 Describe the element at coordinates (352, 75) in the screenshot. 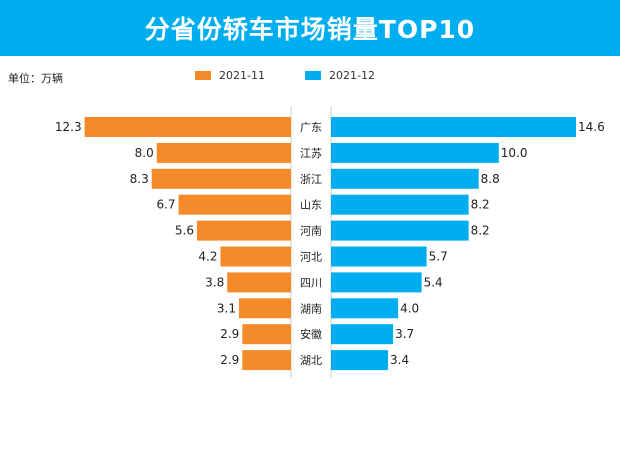

I see `legend-label: 2021-12` at that location.